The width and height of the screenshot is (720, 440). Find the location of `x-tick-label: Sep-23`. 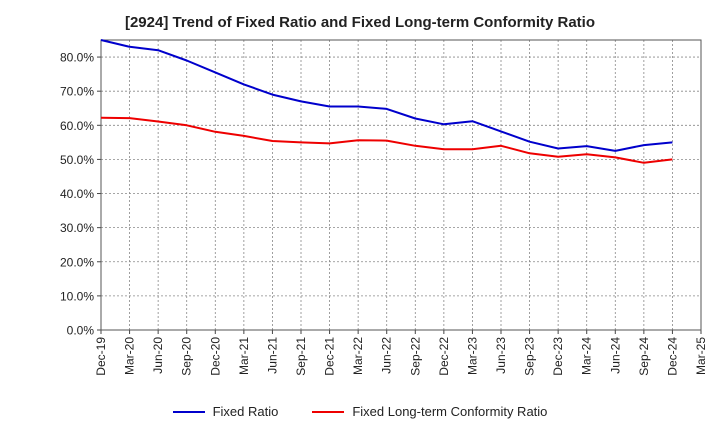

x-tick-label: Sep-23 is located at coordinates (530, 356).